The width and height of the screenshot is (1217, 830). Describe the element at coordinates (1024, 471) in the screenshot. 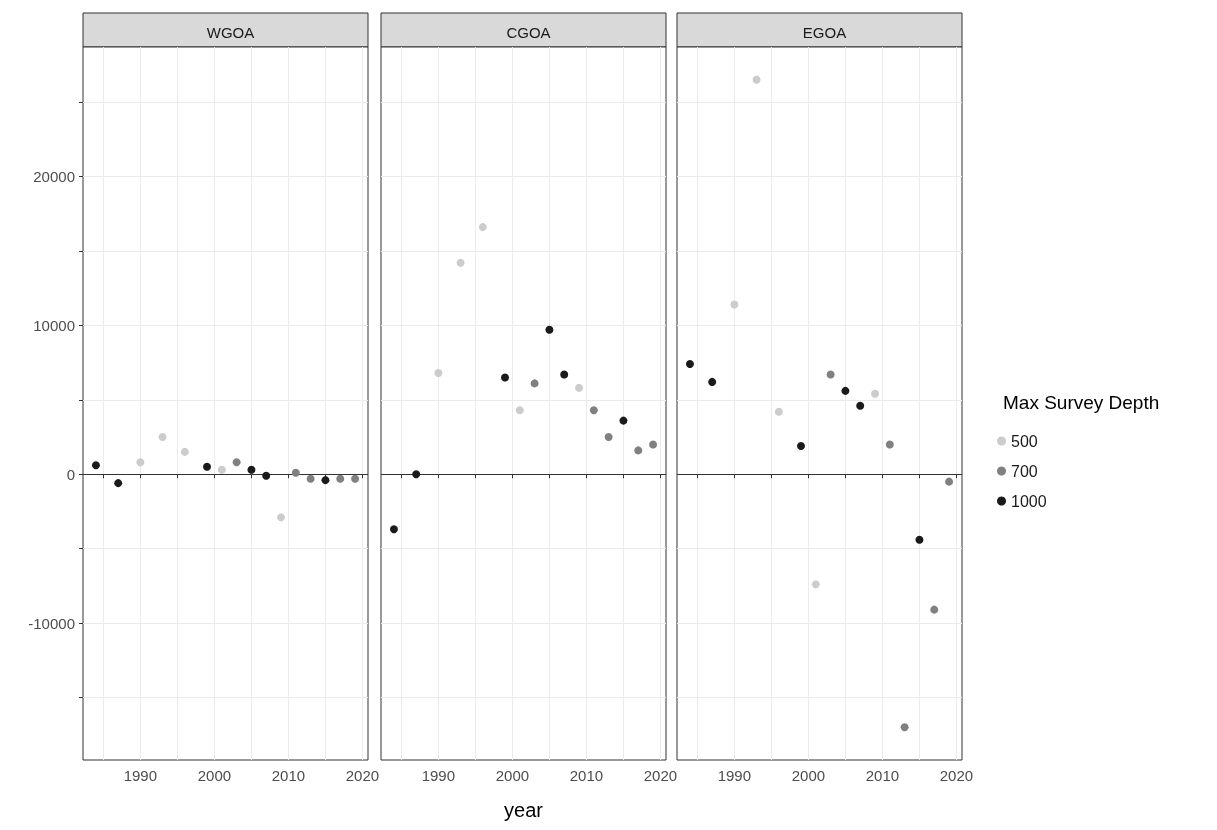

I see `legend-label: 700` at that location.